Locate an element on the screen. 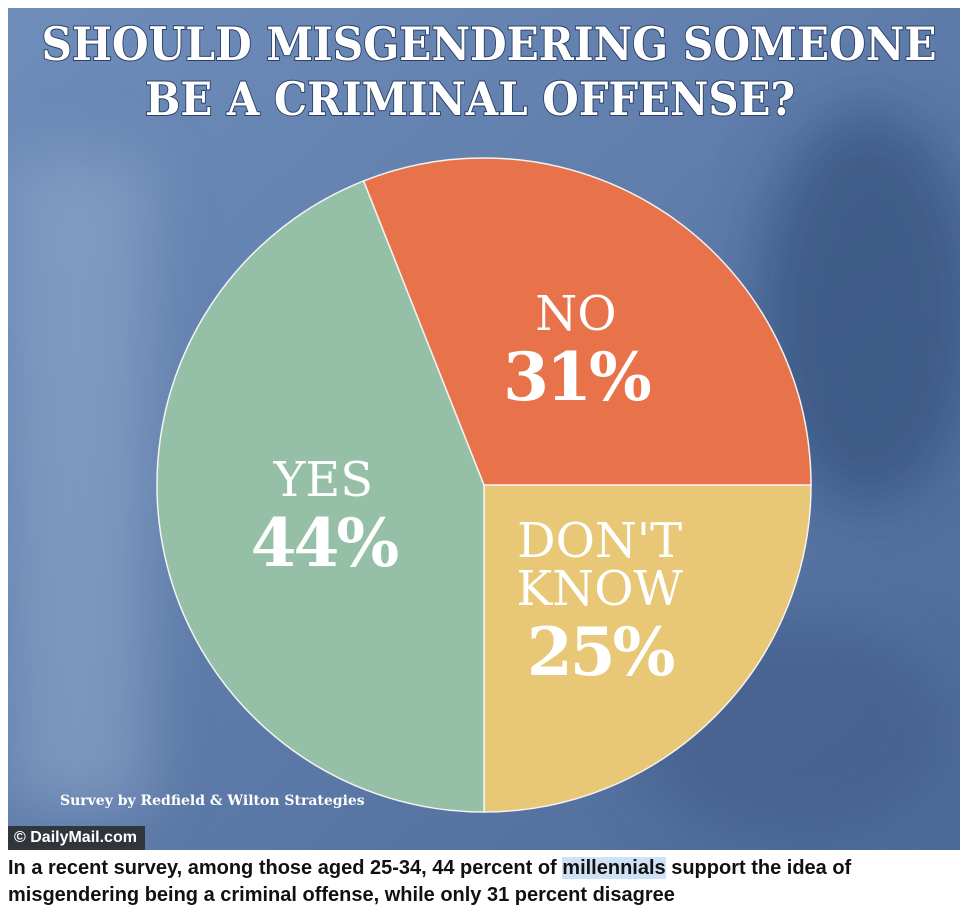 The image size is (968, 918). pie-slice is located at coordinates (647, 648).